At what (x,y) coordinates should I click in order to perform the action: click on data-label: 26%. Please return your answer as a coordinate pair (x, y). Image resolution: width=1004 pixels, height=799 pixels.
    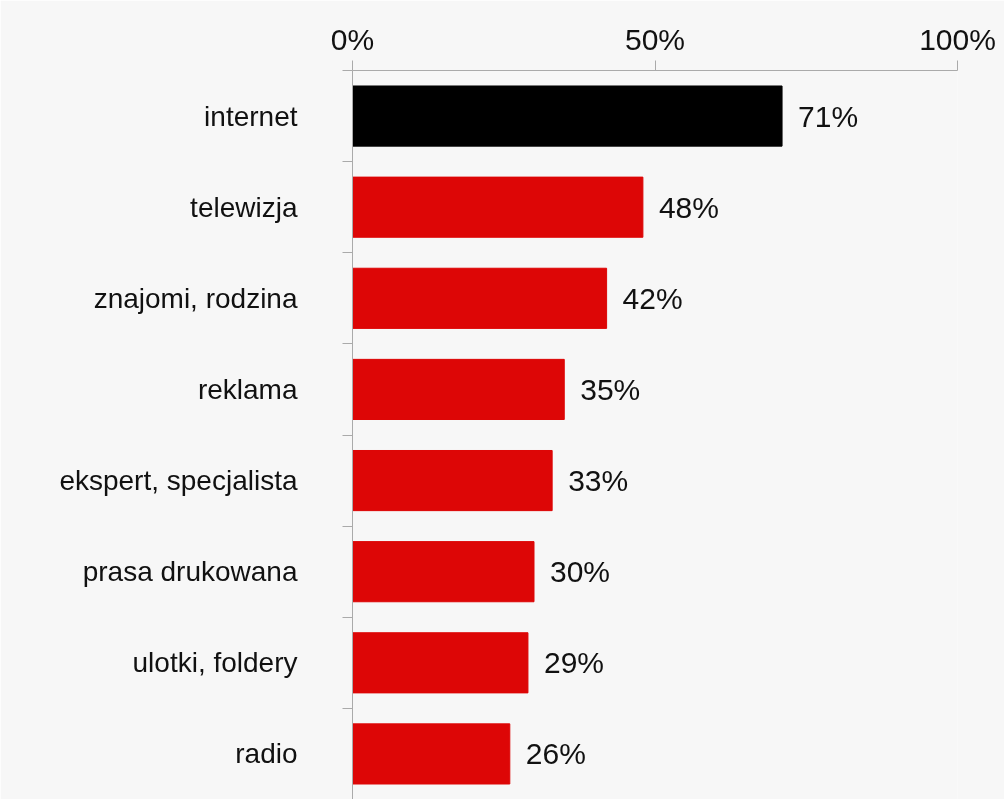
    Looking at the image, I should click on (555, 754).